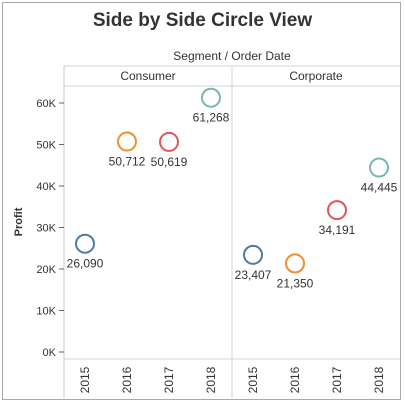 This screenshot has height=404, width=405. Describe the element at coordinates (46, 146) in the screenshot. I see `y-tick-label: 50K` at that location.